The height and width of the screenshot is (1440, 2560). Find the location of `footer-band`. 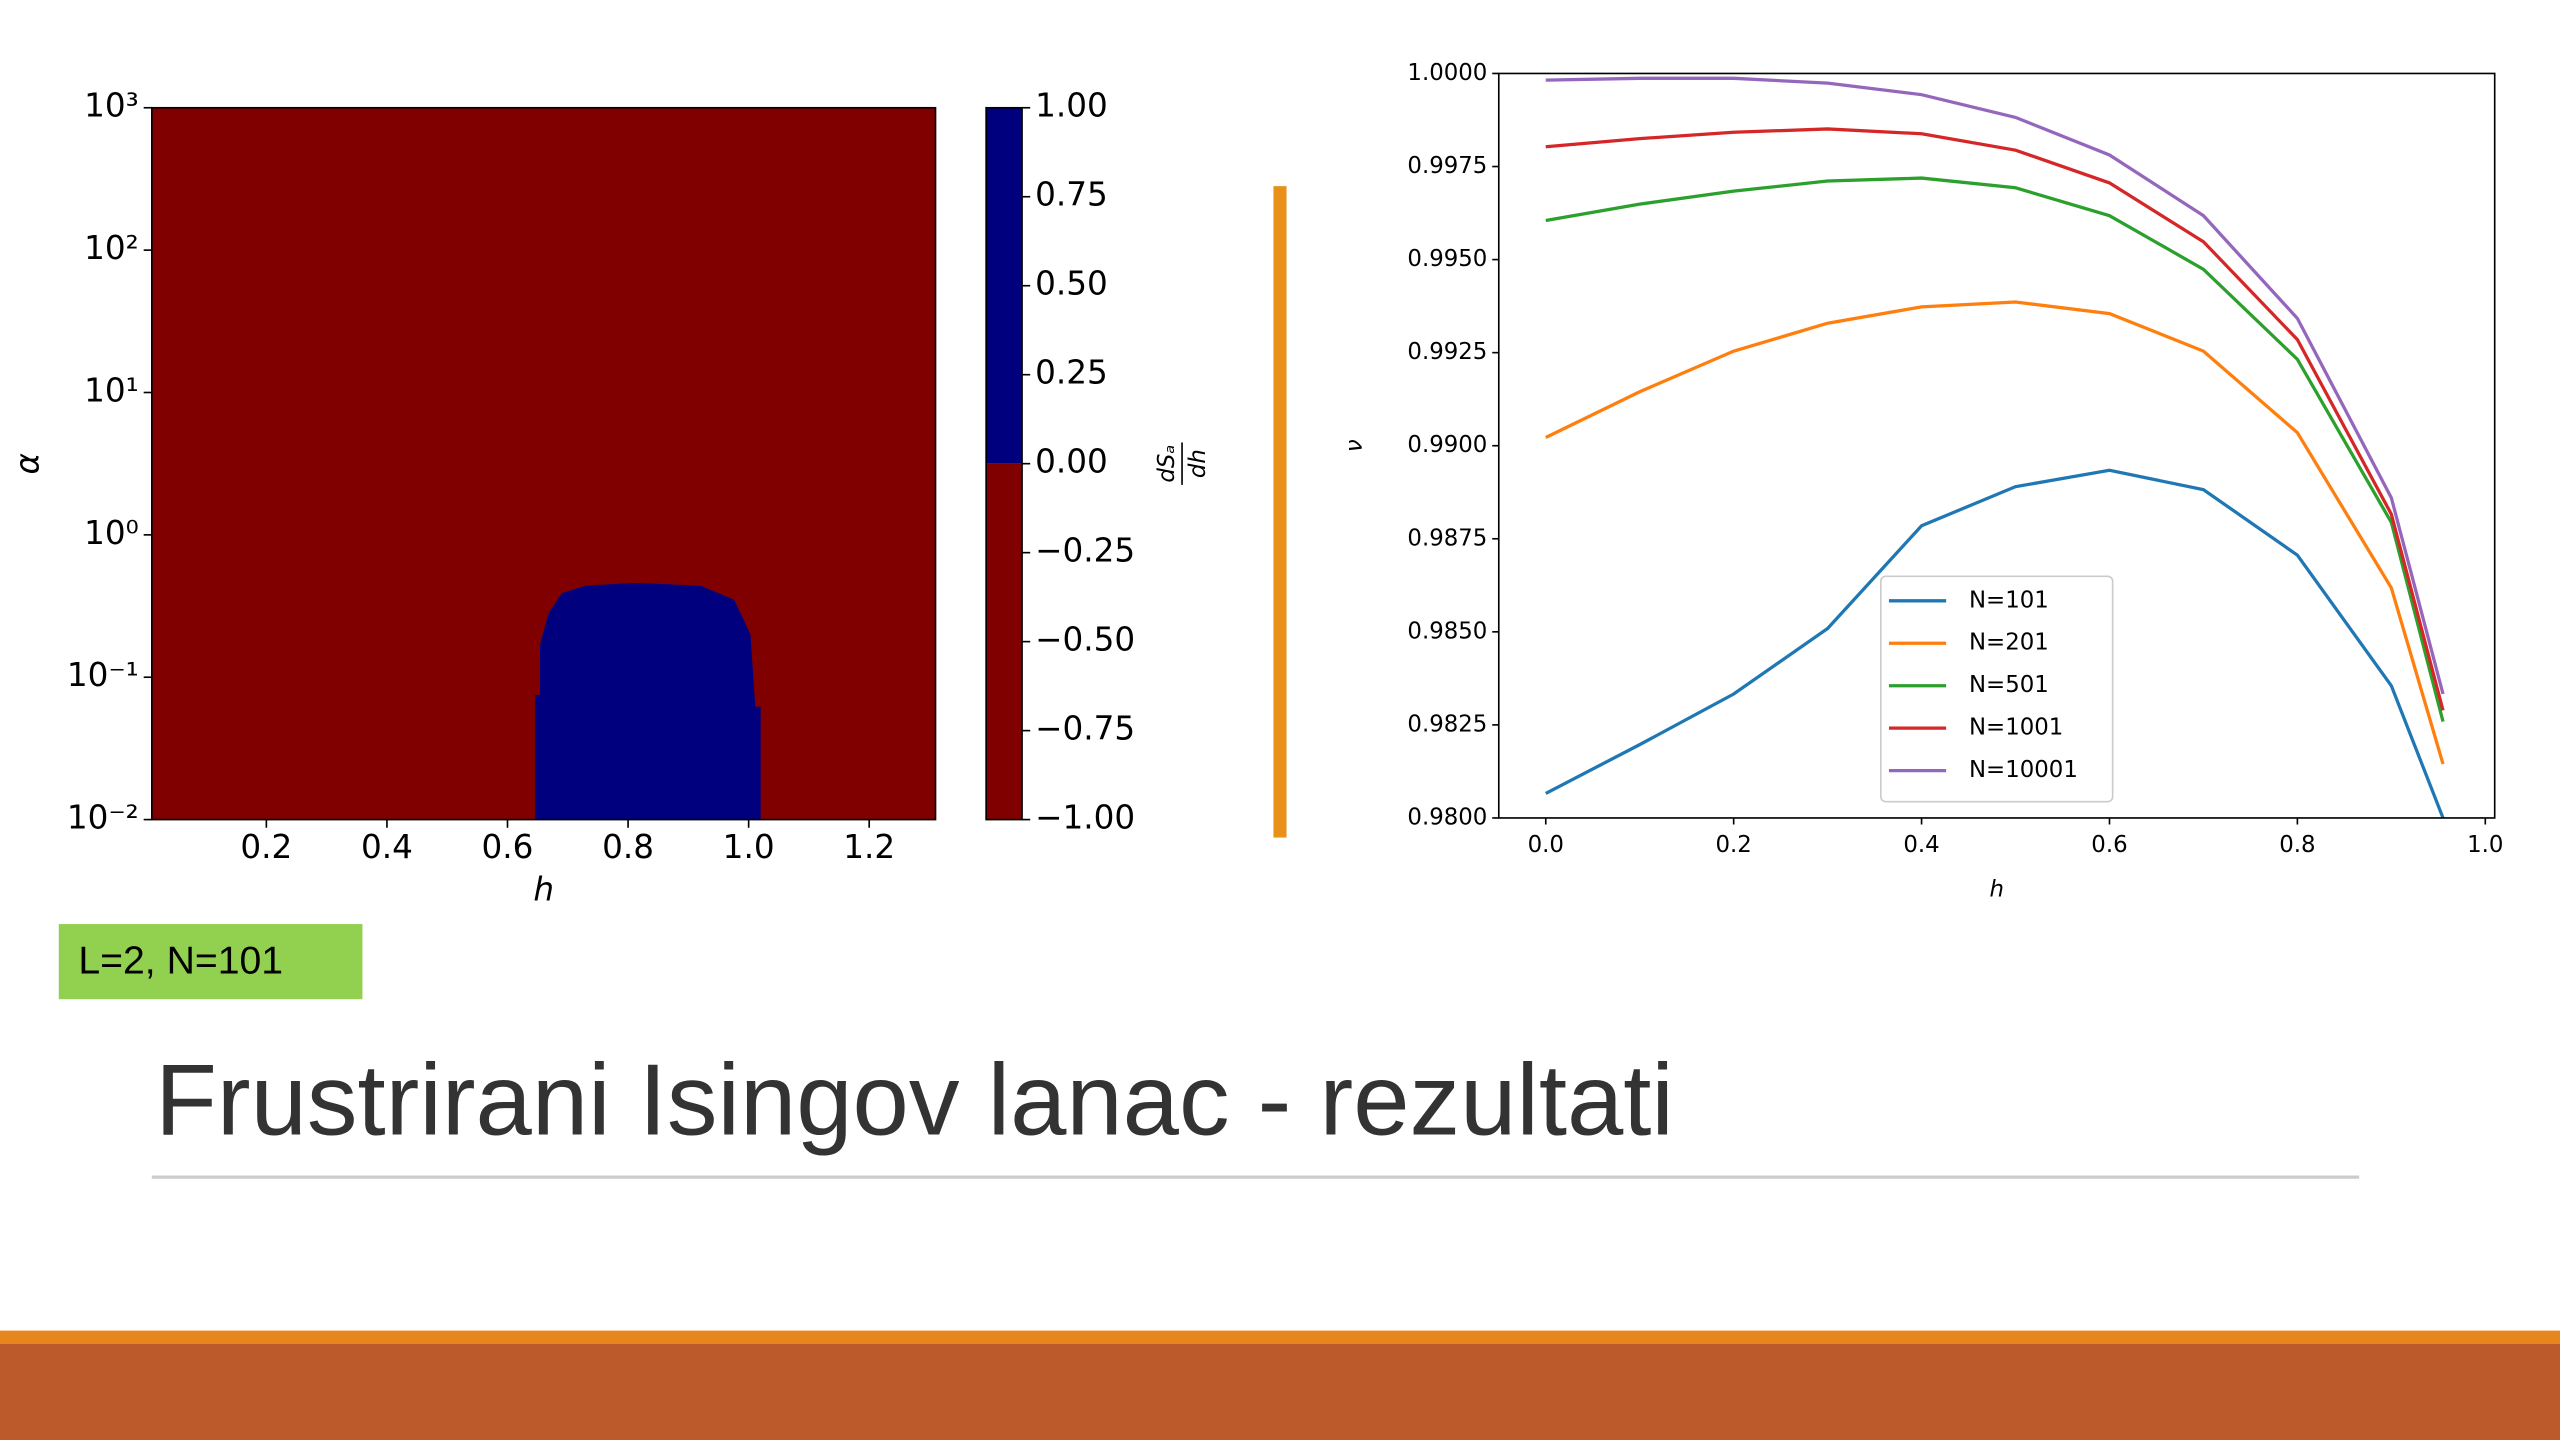

footer-band is located at coordinates (1280, 1391).